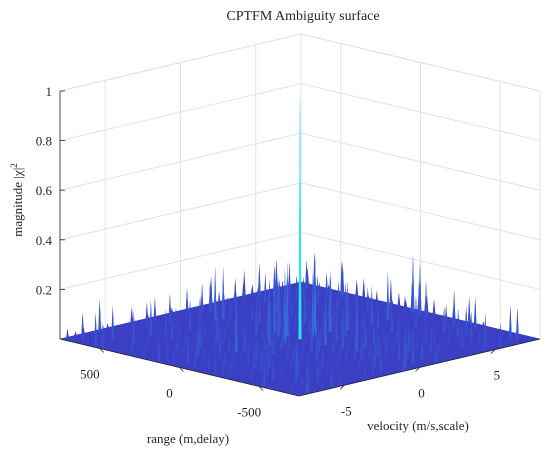 This screenshot has height=457, width=550. I want to click on z-axis-label: magnitude |χ|2, so click(17, 200).